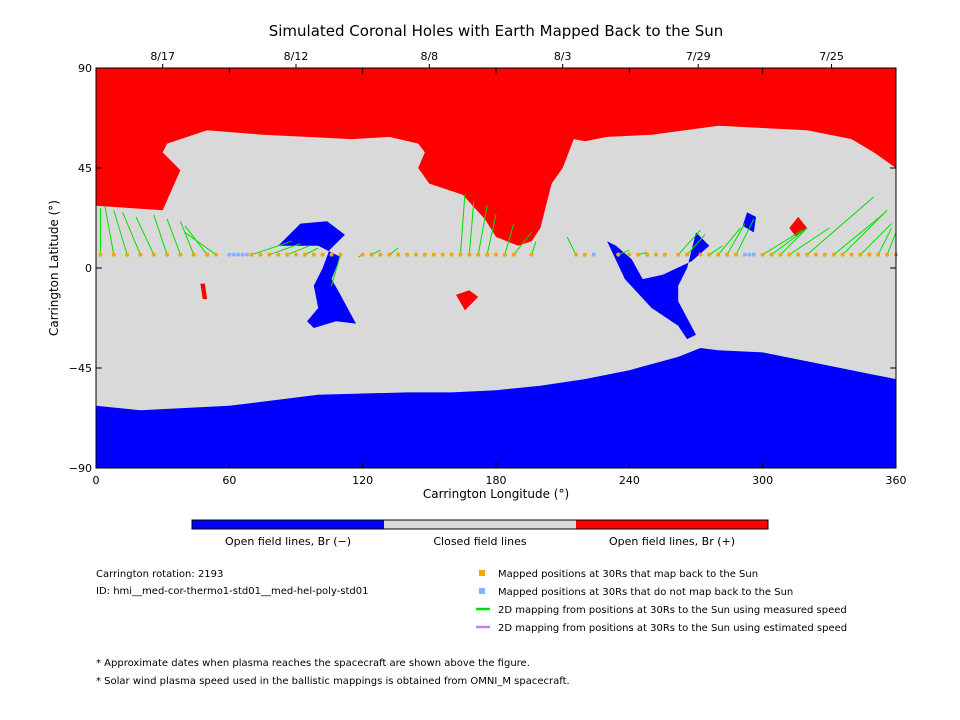 Image resolution: width=960 pixels, height=720 pixels. Describe the element at coordinates (362, 480) in the screenshot. I see `x-tick-label-2: 120` at that location.